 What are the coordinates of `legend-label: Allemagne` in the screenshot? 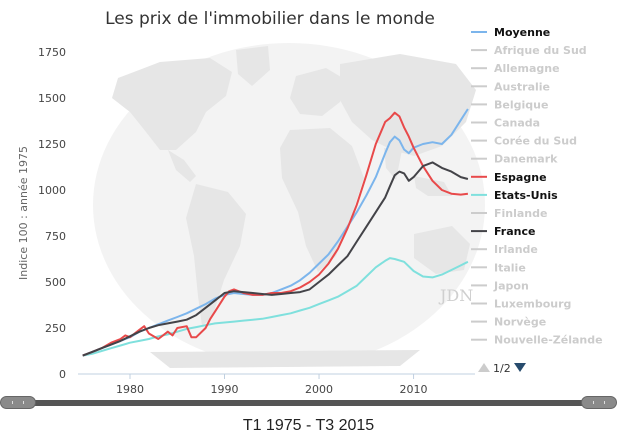 It's located at (527, 68).